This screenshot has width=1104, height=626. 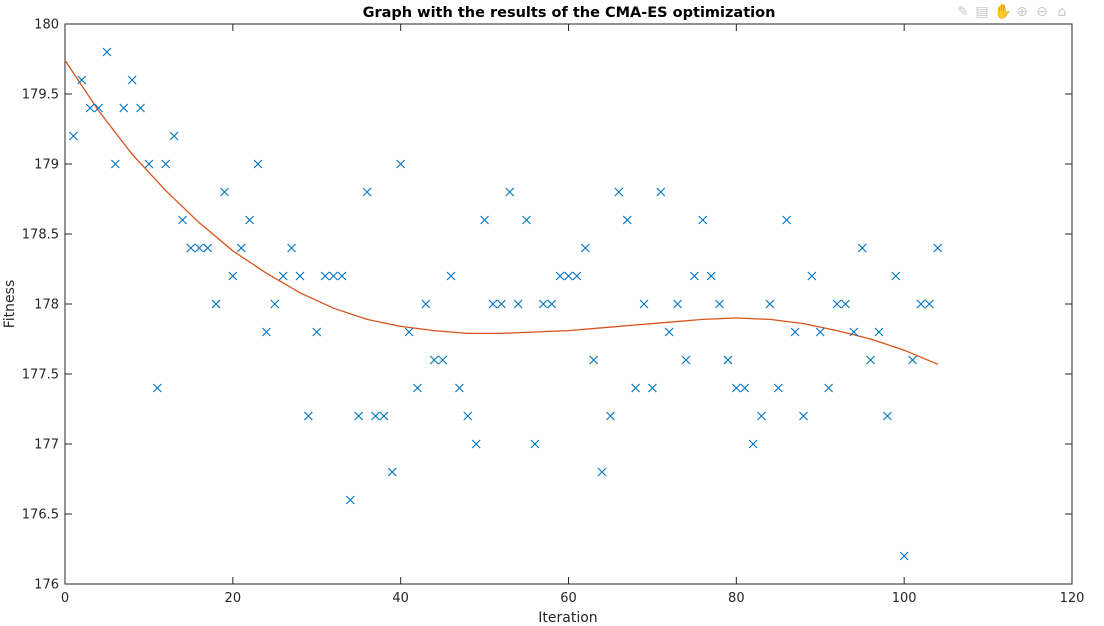 I want to click on data-tips-icon: ▤, so click(x=982, y=12).